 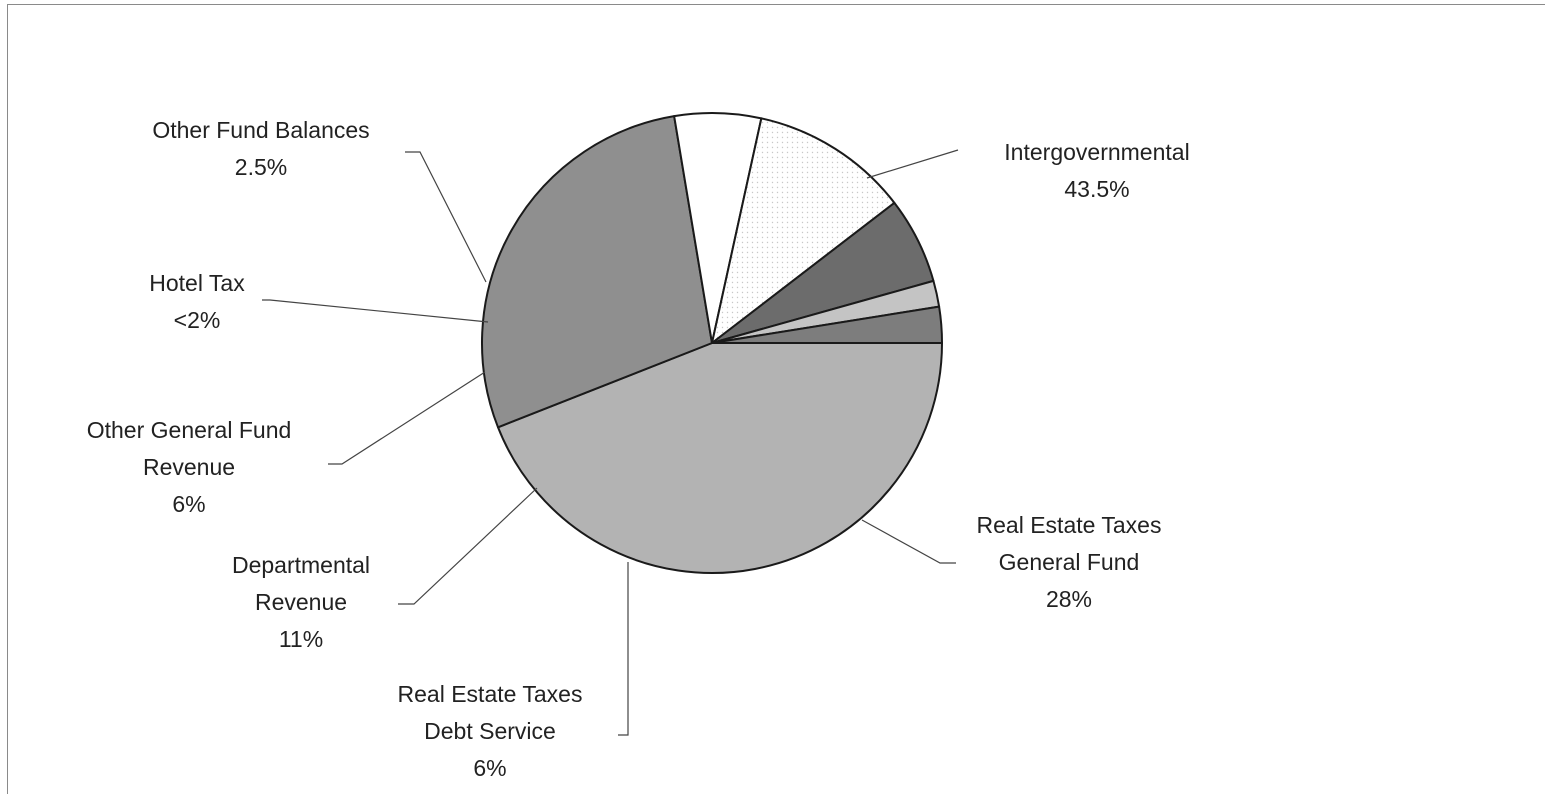 What do you see at coordinates (375, 311) in the screenshot?
I see `leader-line-hotel-tax` at bounding box center [375, 311].